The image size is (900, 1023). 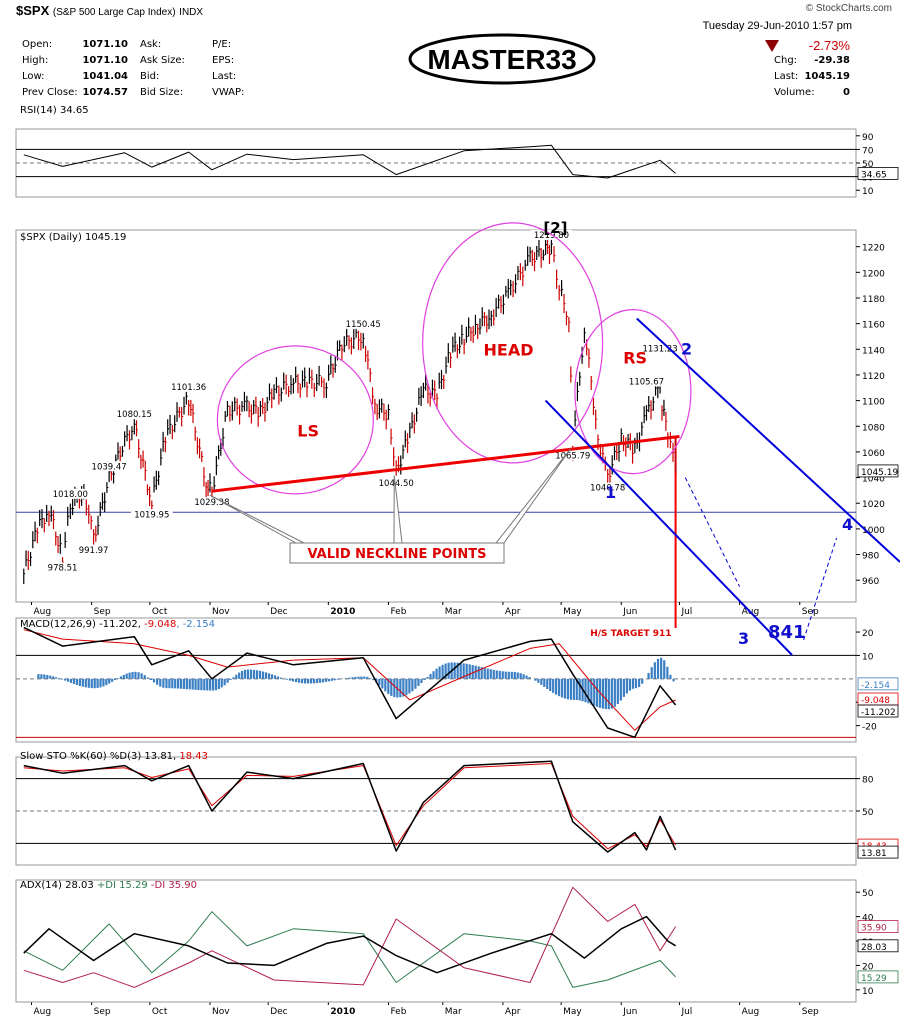 I want to click on sto-title-prefix: Slow STO %K(60) %D(3) 13.81,, so click(x=99, y=756).